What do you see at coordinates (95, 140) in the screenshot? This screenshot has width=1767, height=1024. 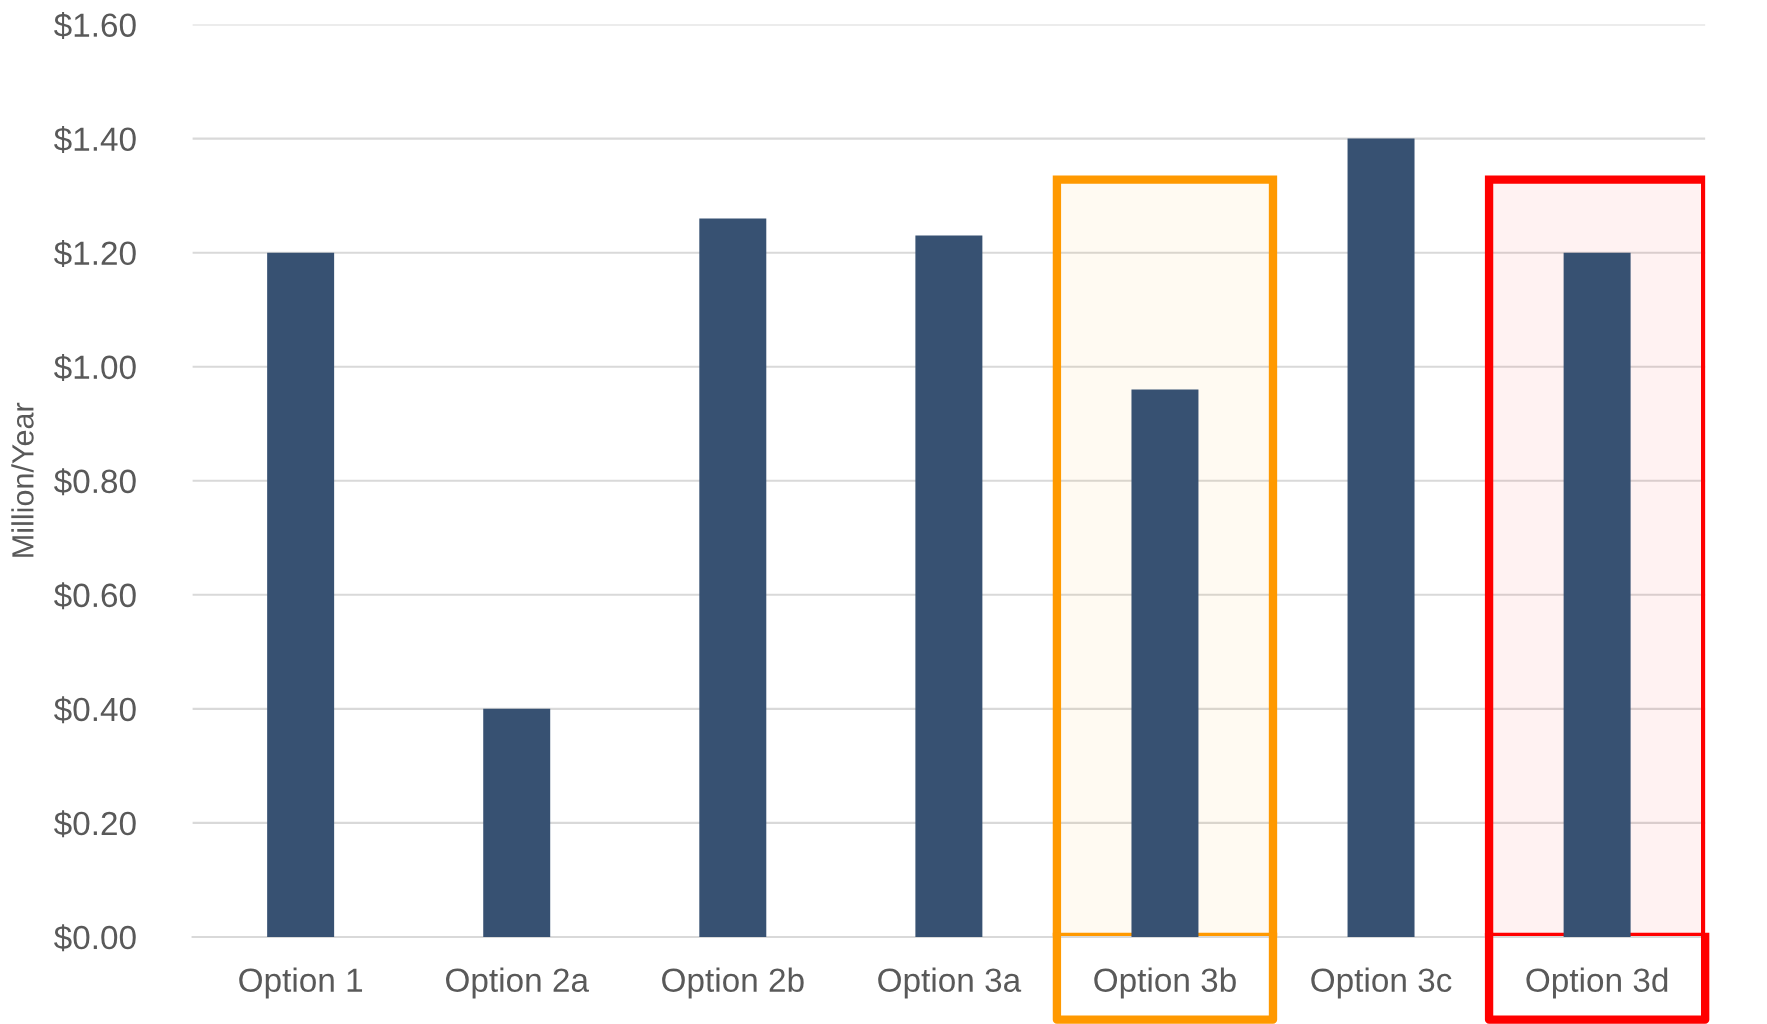 I see `y-tick-label: $1.40` at bounding box center [95, 140].